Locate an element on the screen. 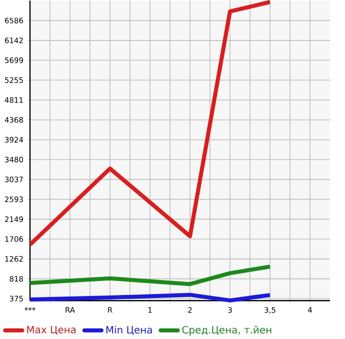 This screenshot has height=339, width=345. legend-label: Min Цена is located at coordinates (129, 331).